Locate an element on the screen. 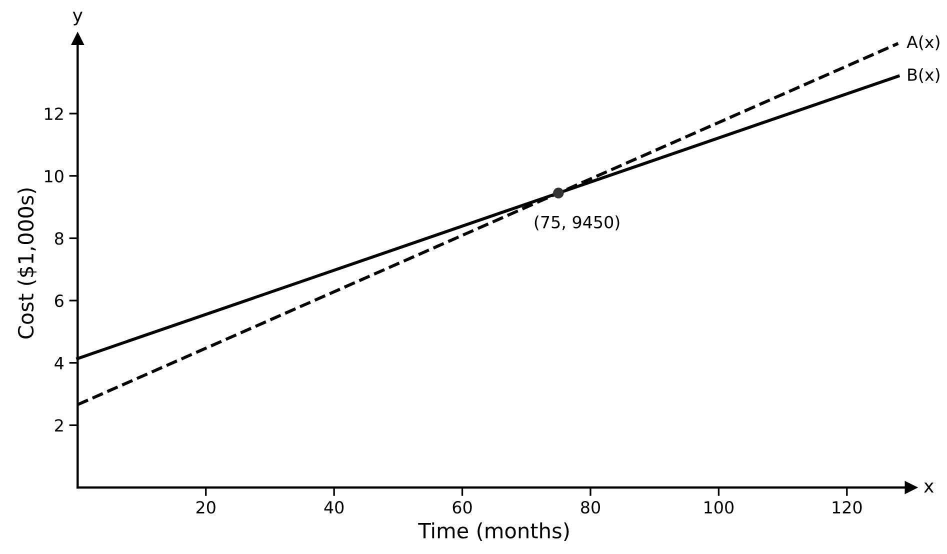 The image size is (947, 554). x-tick-label: 100 is located at coordinates (719, 507).